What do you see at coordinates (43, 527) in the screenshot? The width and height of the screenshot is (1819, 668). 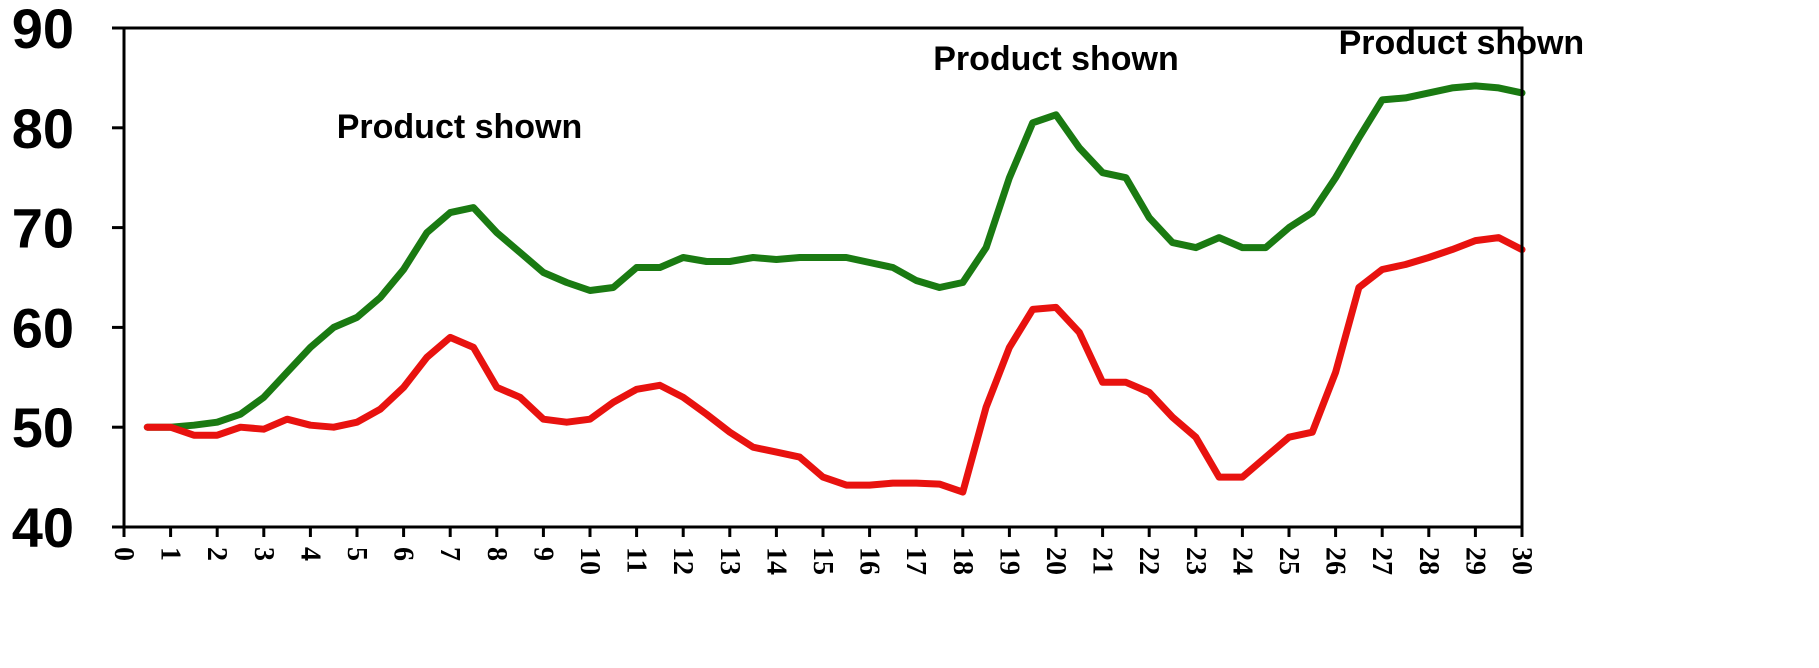 I see `y-tick-label: 40` at bounding box center [43, 527].